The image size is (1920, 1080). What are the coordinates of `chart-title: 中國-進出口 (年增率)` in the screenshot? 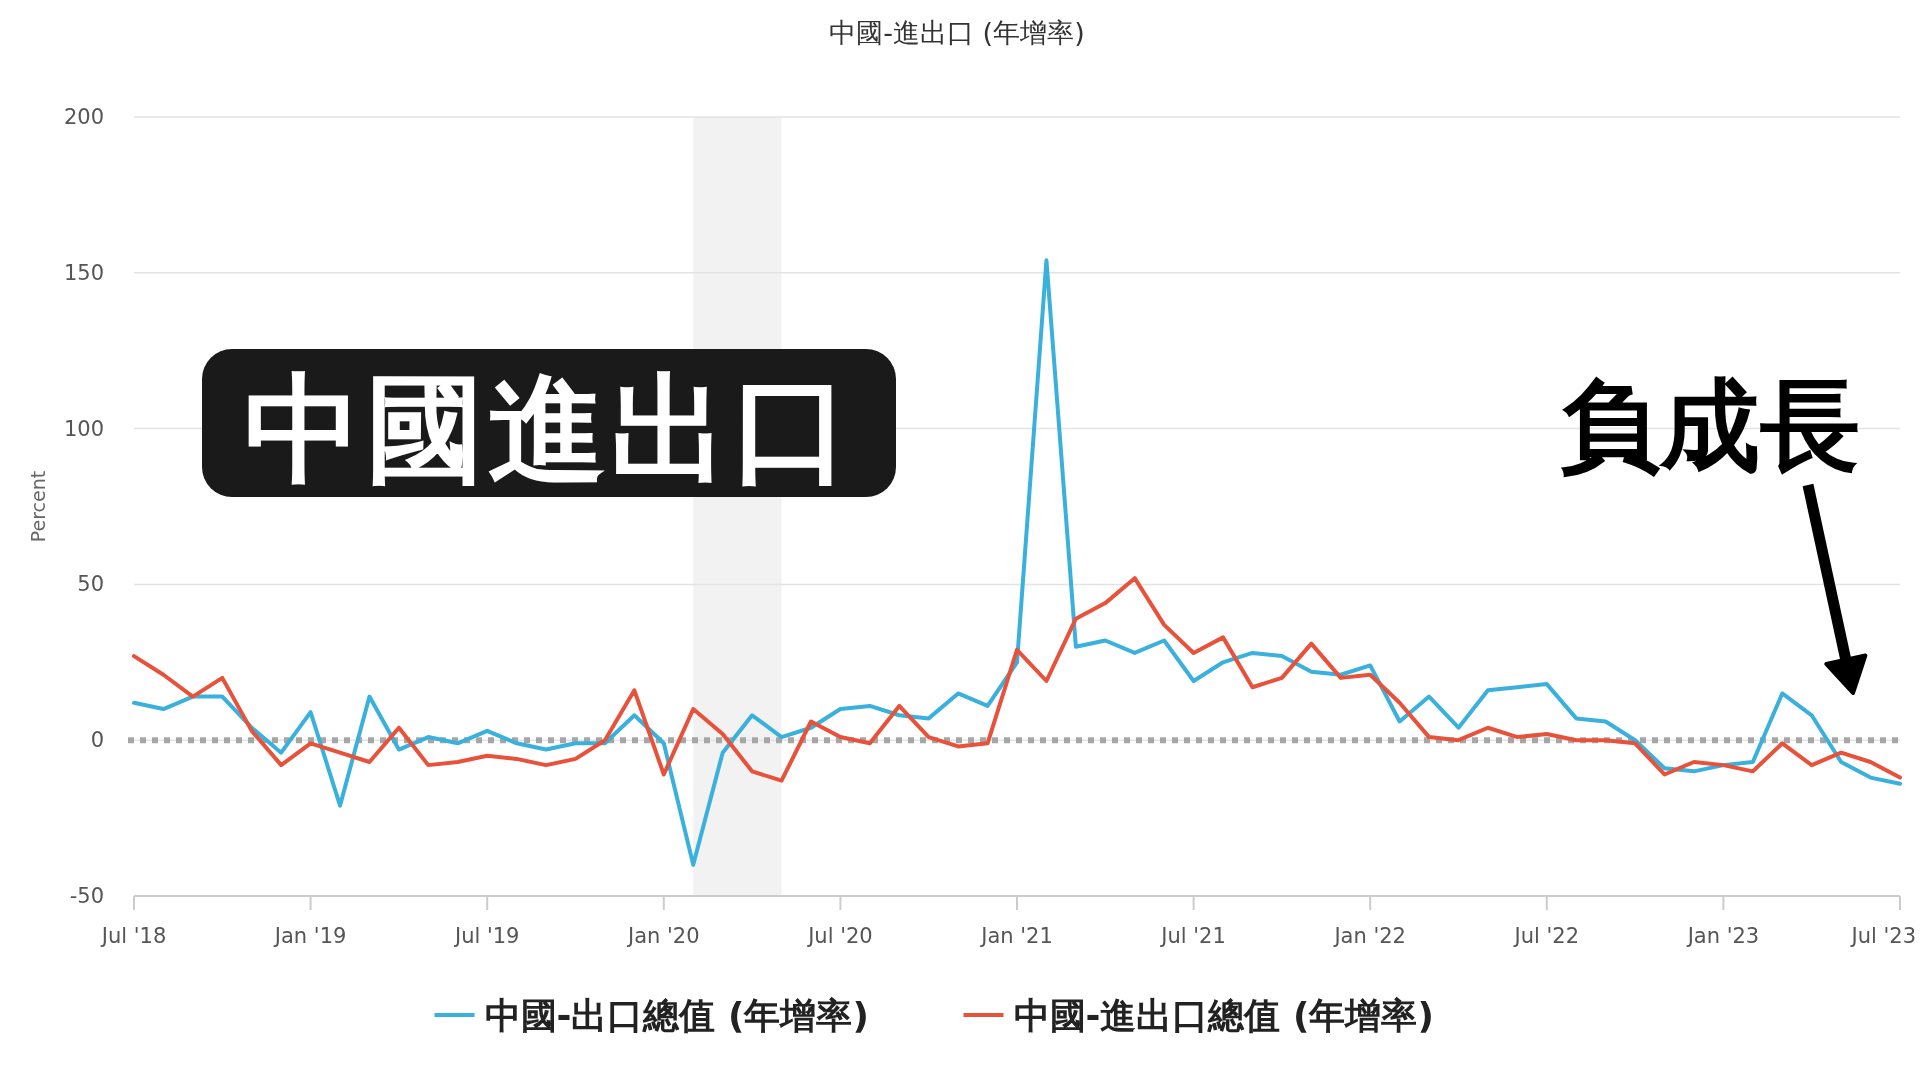 It's located at (957, 32).